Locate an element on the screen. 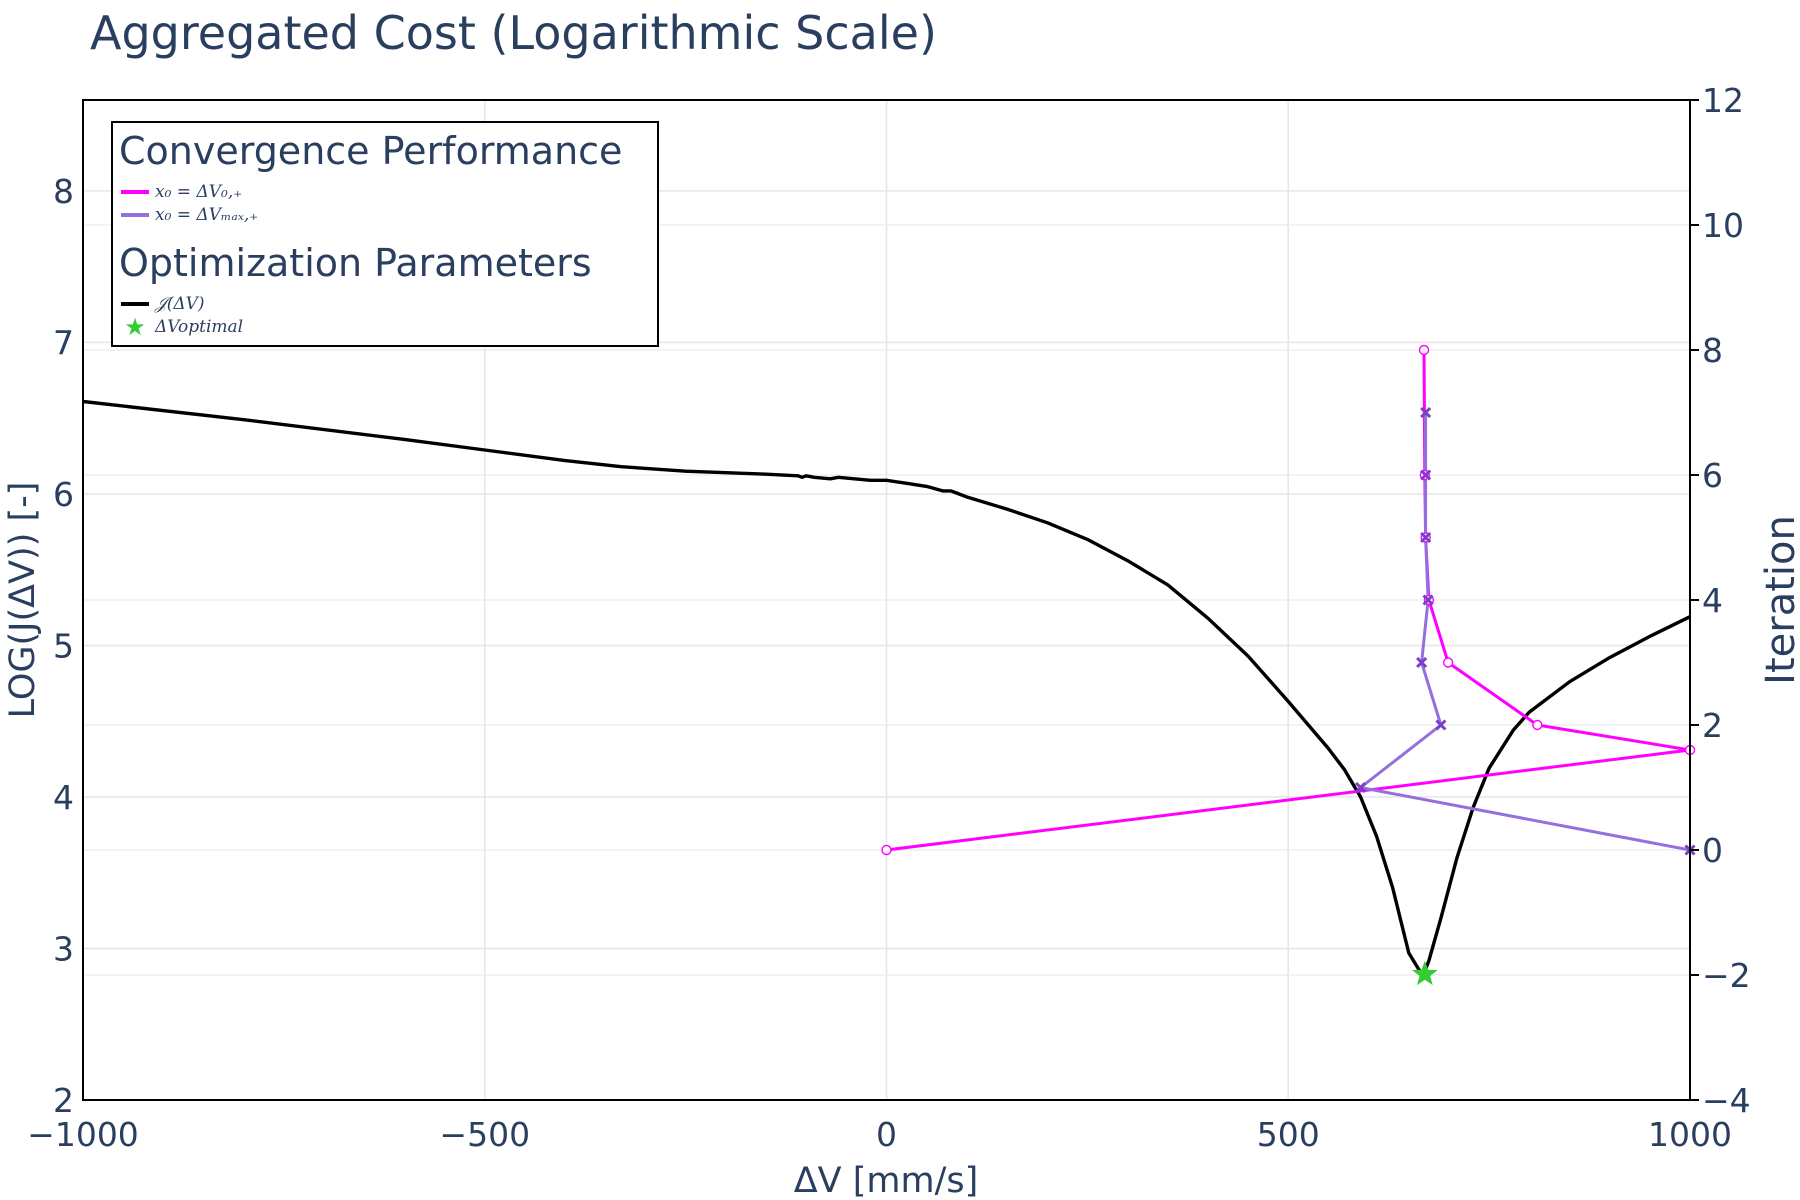 The image size is (1800, 1200). chart-title: Aggregated Cost (Logarithmic Scale) is located at coordinates (513, 33).